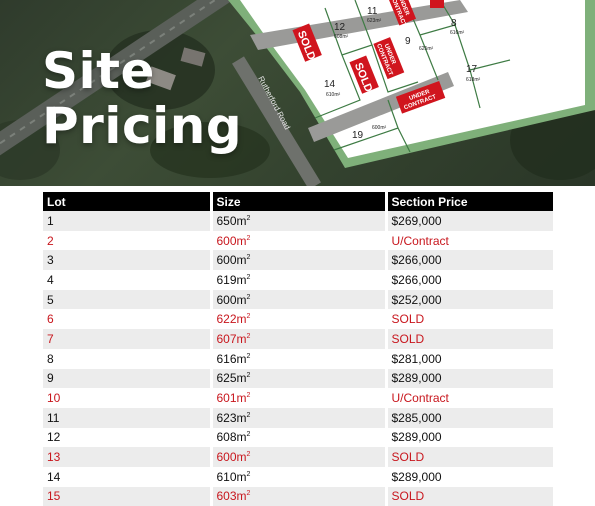  I want to click on lot-cell: 7, so click(128, 339).